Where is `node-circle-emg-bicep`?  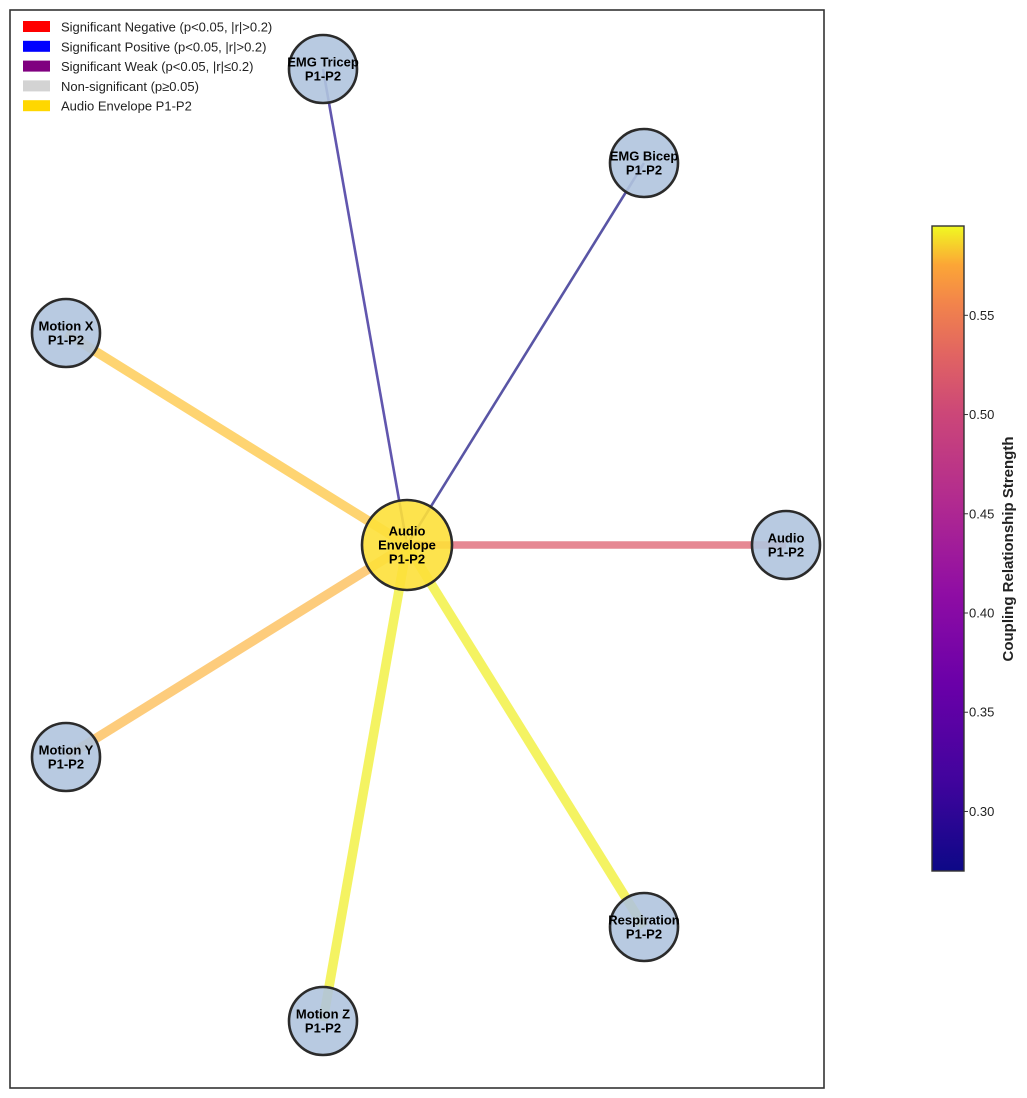
node-circle-emg-bicep is located at coordinates (644, 163).